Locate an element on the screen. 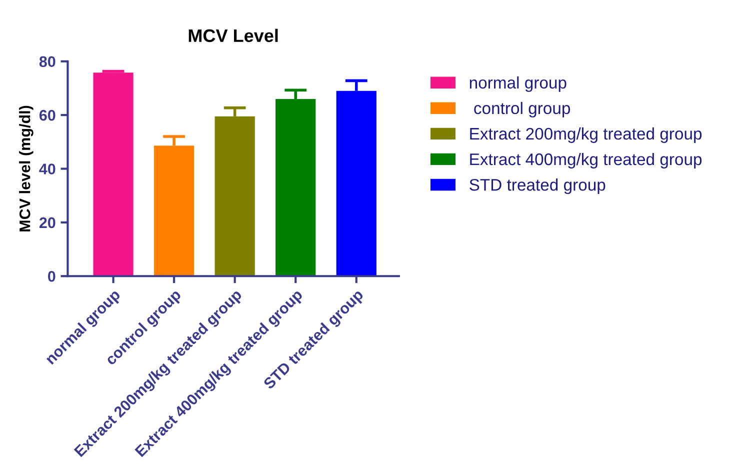 This screenshot has height=472, width=736. legend-label: normal group is located at coordinates (518, 84).